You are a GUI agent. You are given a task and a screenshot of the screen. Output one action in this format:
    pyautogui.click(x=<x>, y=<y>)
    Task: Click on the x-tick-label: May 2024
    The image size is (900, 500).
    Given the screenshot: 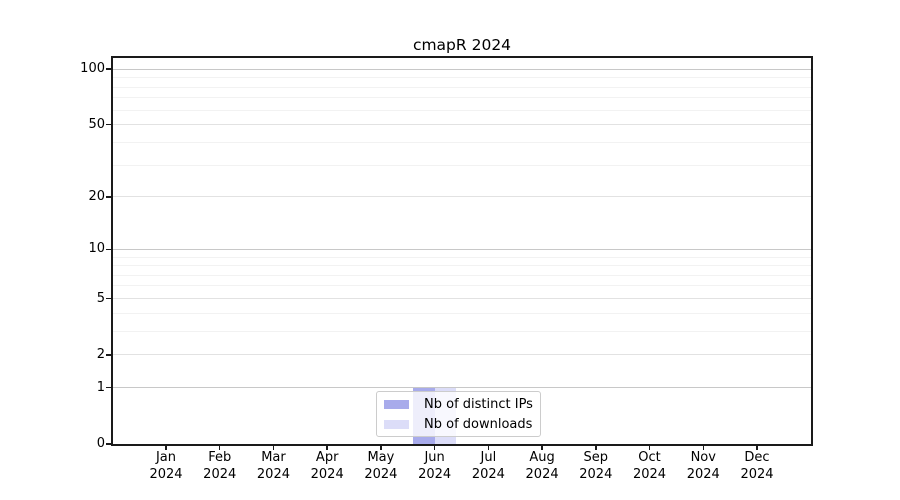 What is the action you would take?
    pyautogui.click(x=381, y=466)
    